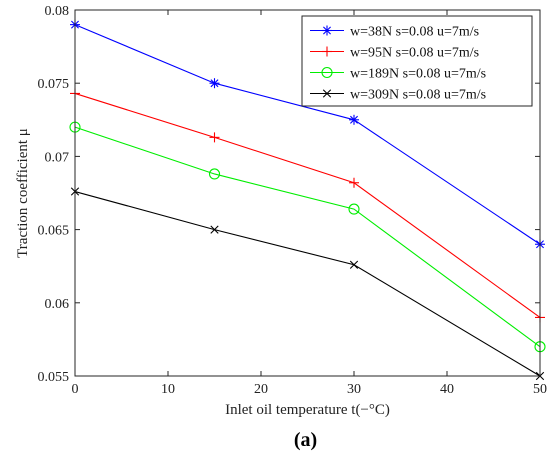  What do you see at coordinates (414, 53) in the screenshot?
I see `legend-label: w=95N s=0.08 u=7m/s` at bounding box center [414, 53].